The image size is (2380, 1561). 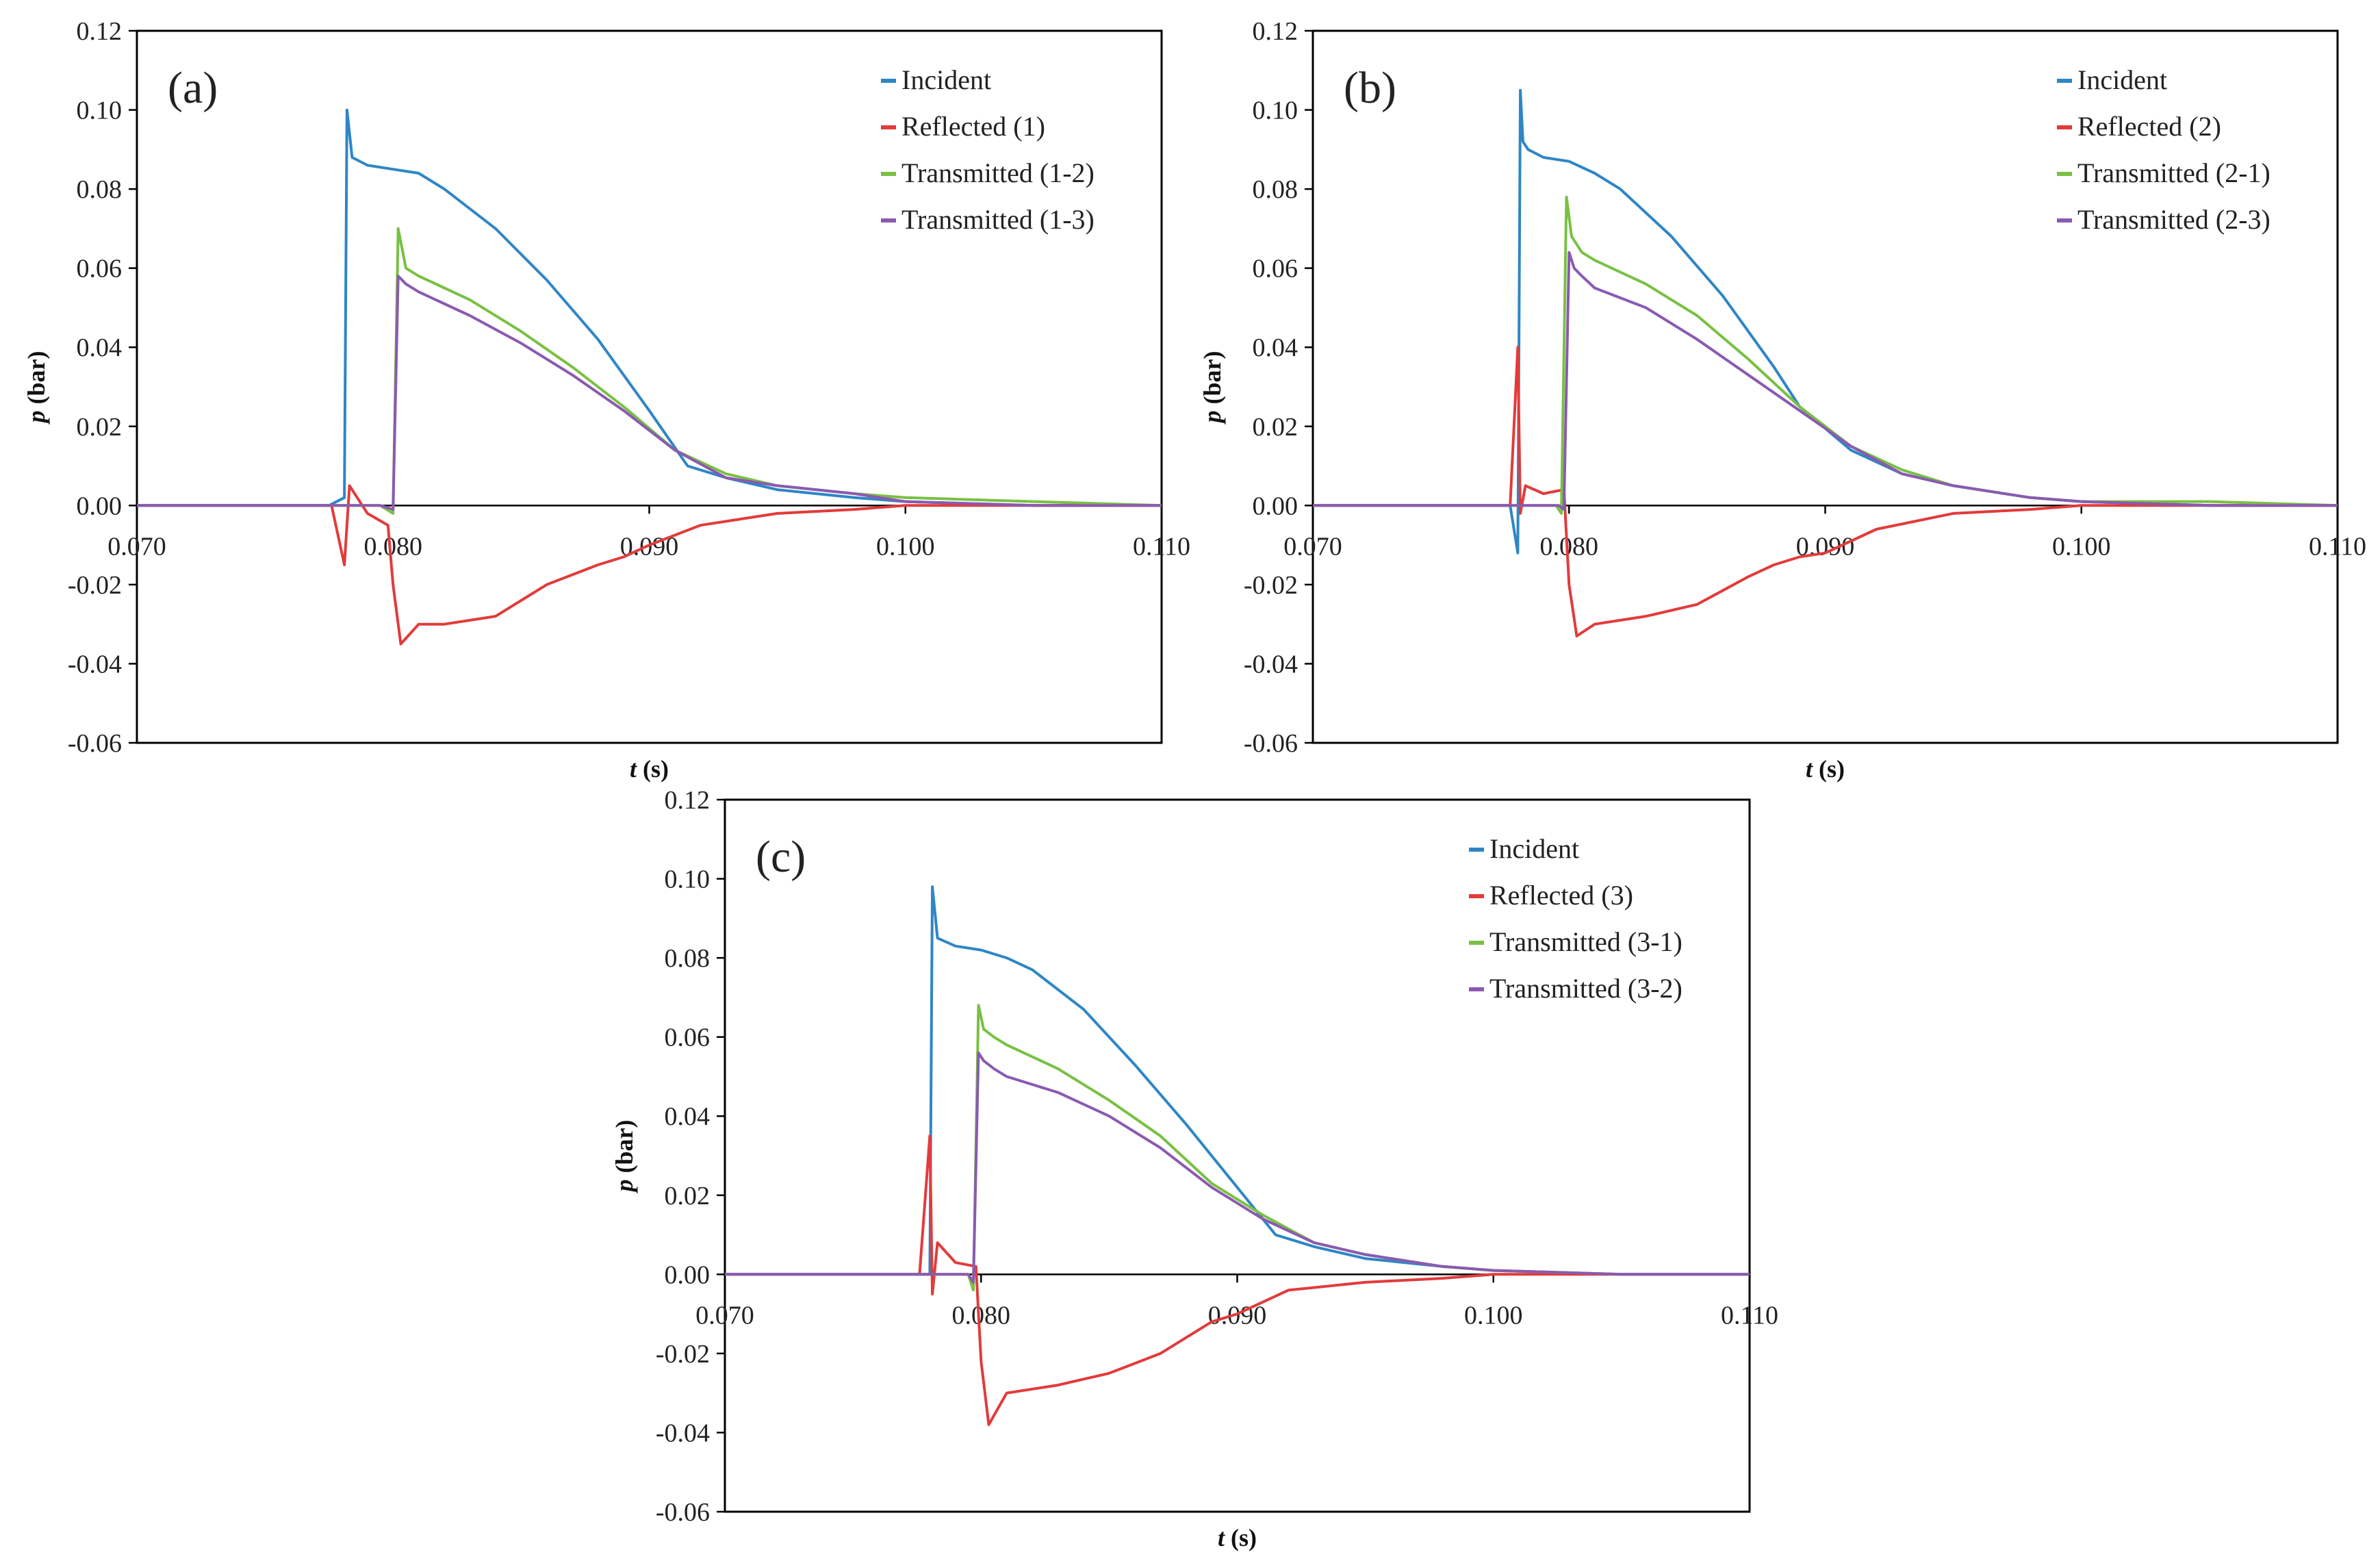 I want to click on legend-entry: Transmitted (2-1), so click(x=2173, y=172).